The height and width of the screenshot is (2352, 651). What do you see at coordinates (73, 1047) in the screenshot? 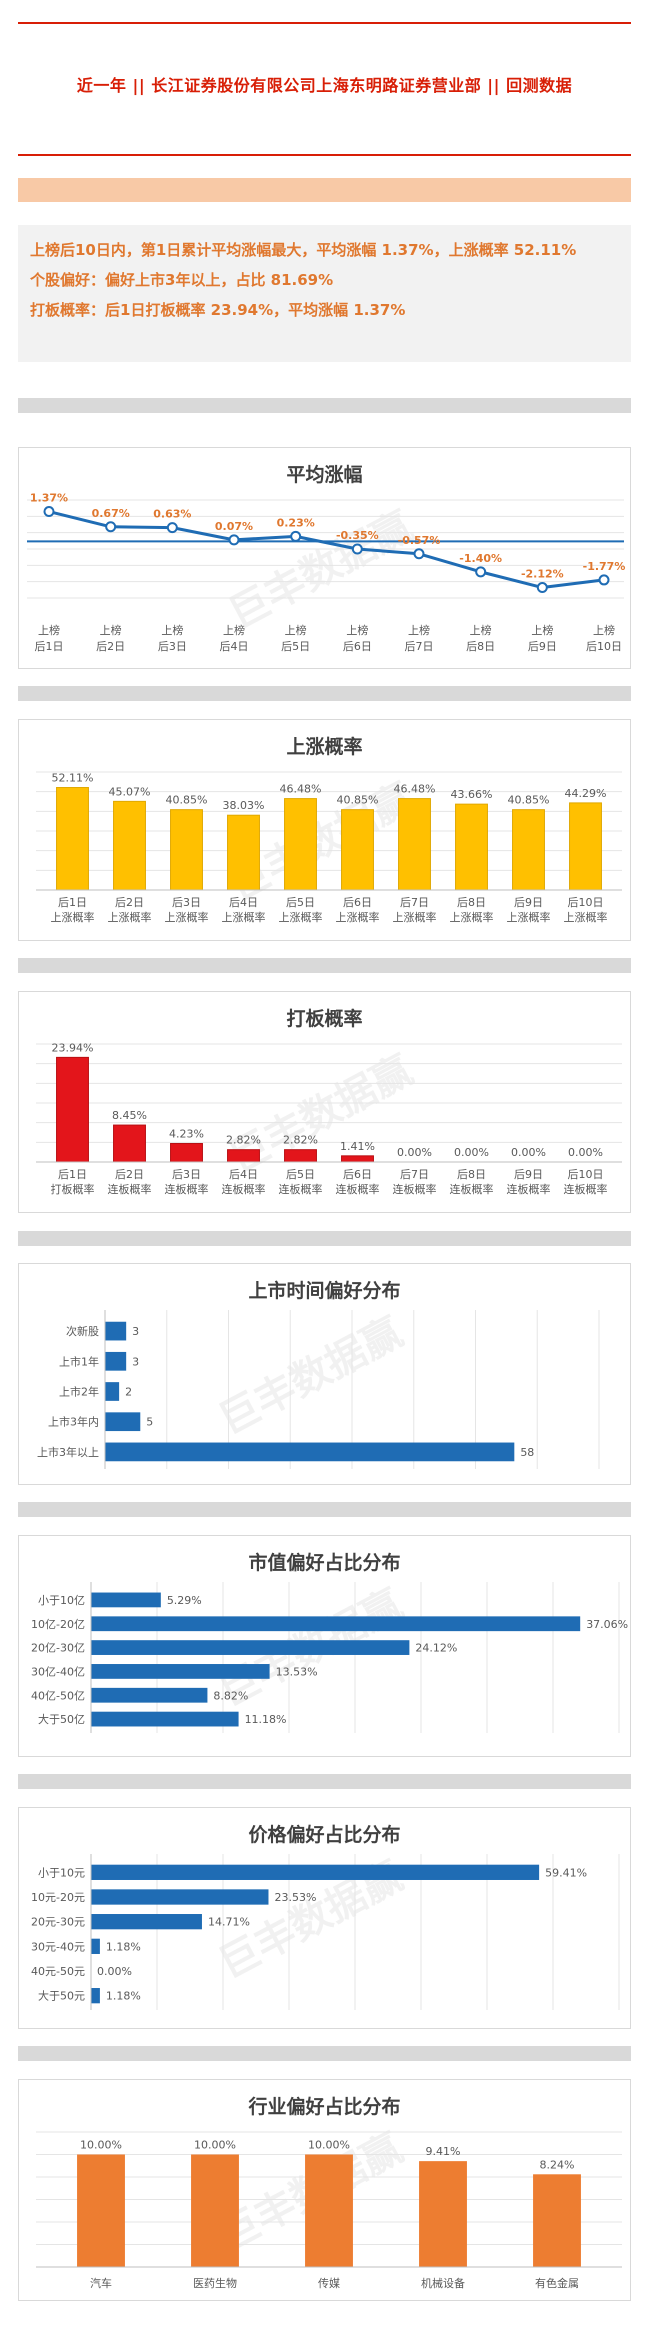
I see `data-label: 23.94%` at bounding box center [73, 1047].